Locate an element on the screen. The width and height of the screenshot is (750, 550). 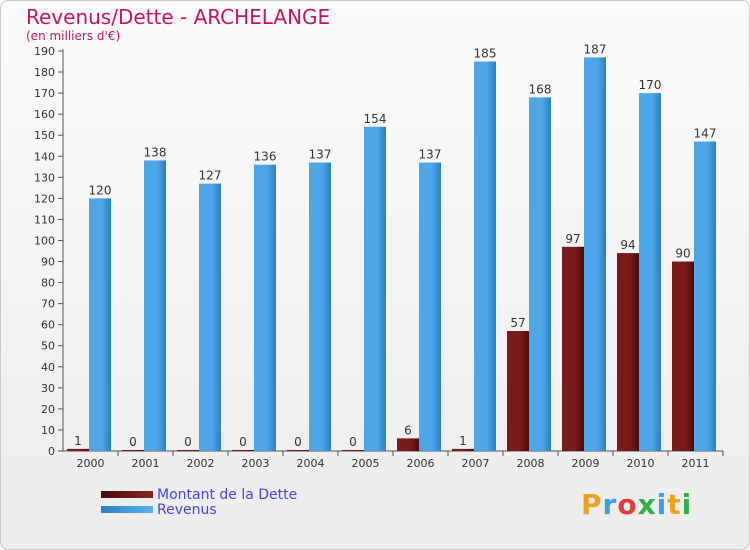
y-tick-label: 180 is located at coordinates (44, 72).